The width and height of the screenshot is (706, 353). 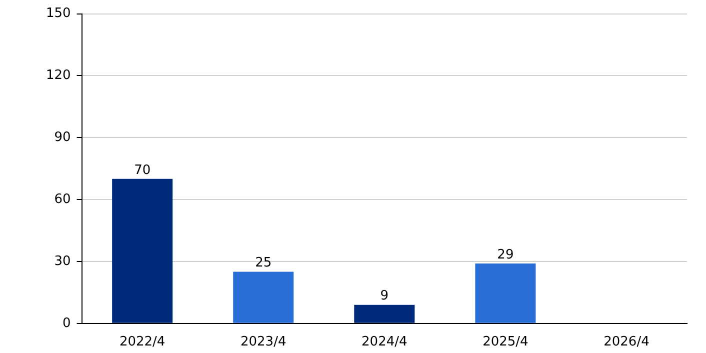 I want to click on y-tick-label: 90, so click(x=62, y=138).